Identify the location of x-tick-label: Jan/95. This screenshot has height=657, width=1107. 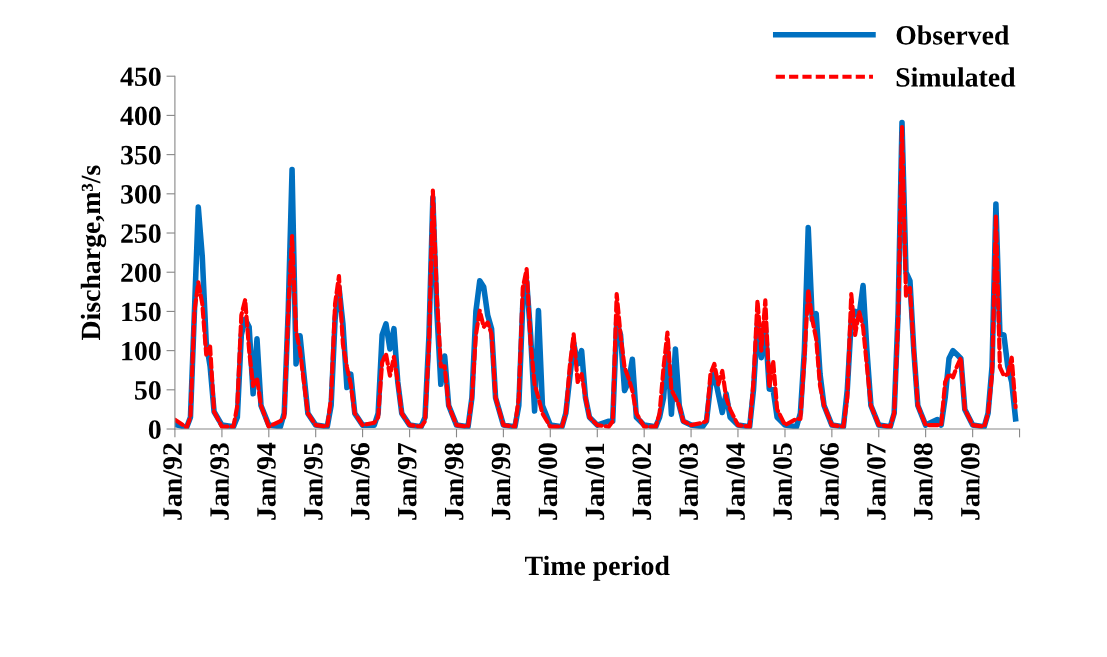
(313, 481).